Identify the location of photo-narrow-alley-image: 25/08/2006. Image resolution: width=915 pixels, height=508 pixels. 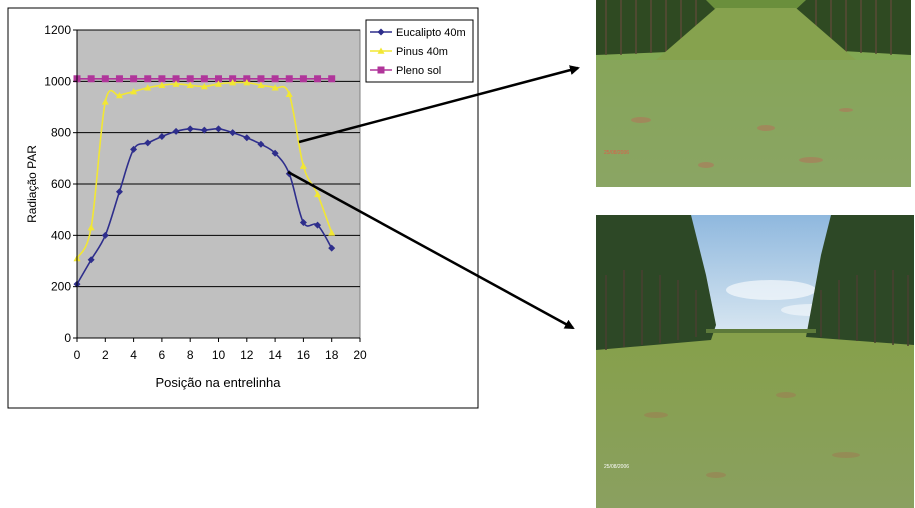
(753, 93).